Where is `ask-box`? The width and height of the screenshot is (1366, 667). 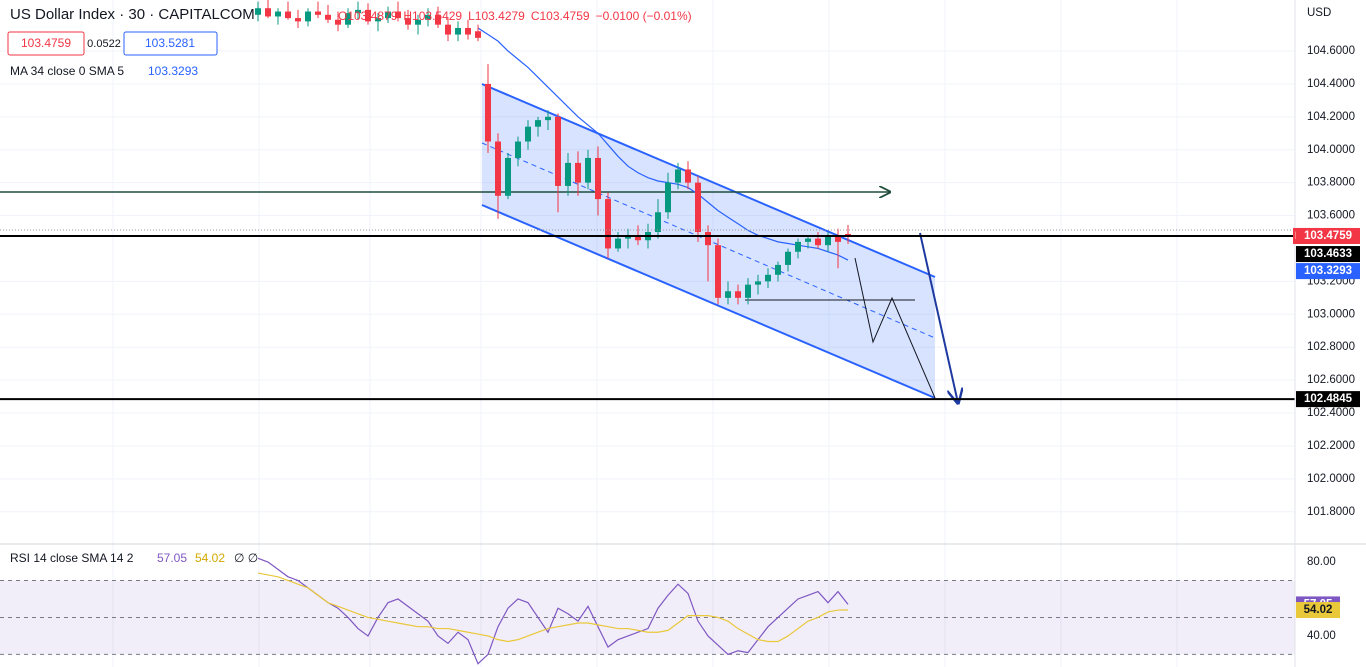
ask-box is located at coordinates (170, 43).